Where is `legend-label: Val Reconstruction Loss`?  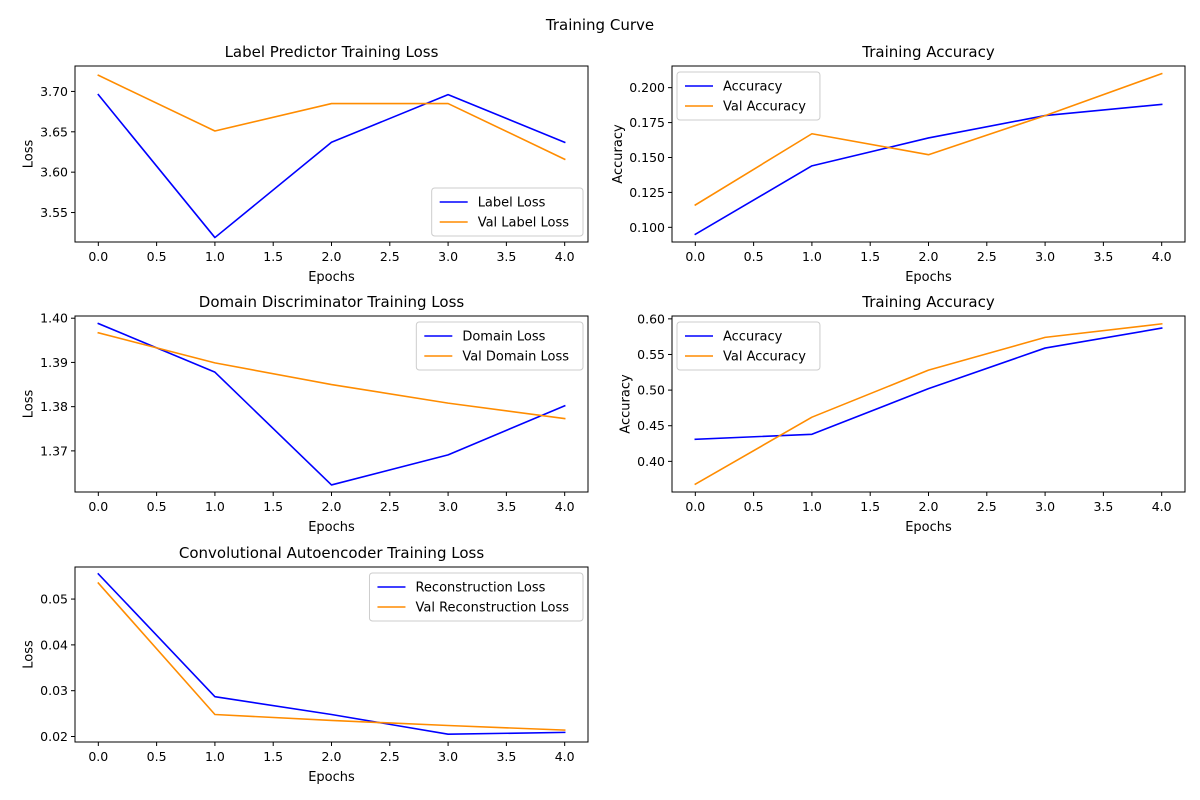 legend-label: Val Reconstruction Loss is located at coordinates (492, 608).